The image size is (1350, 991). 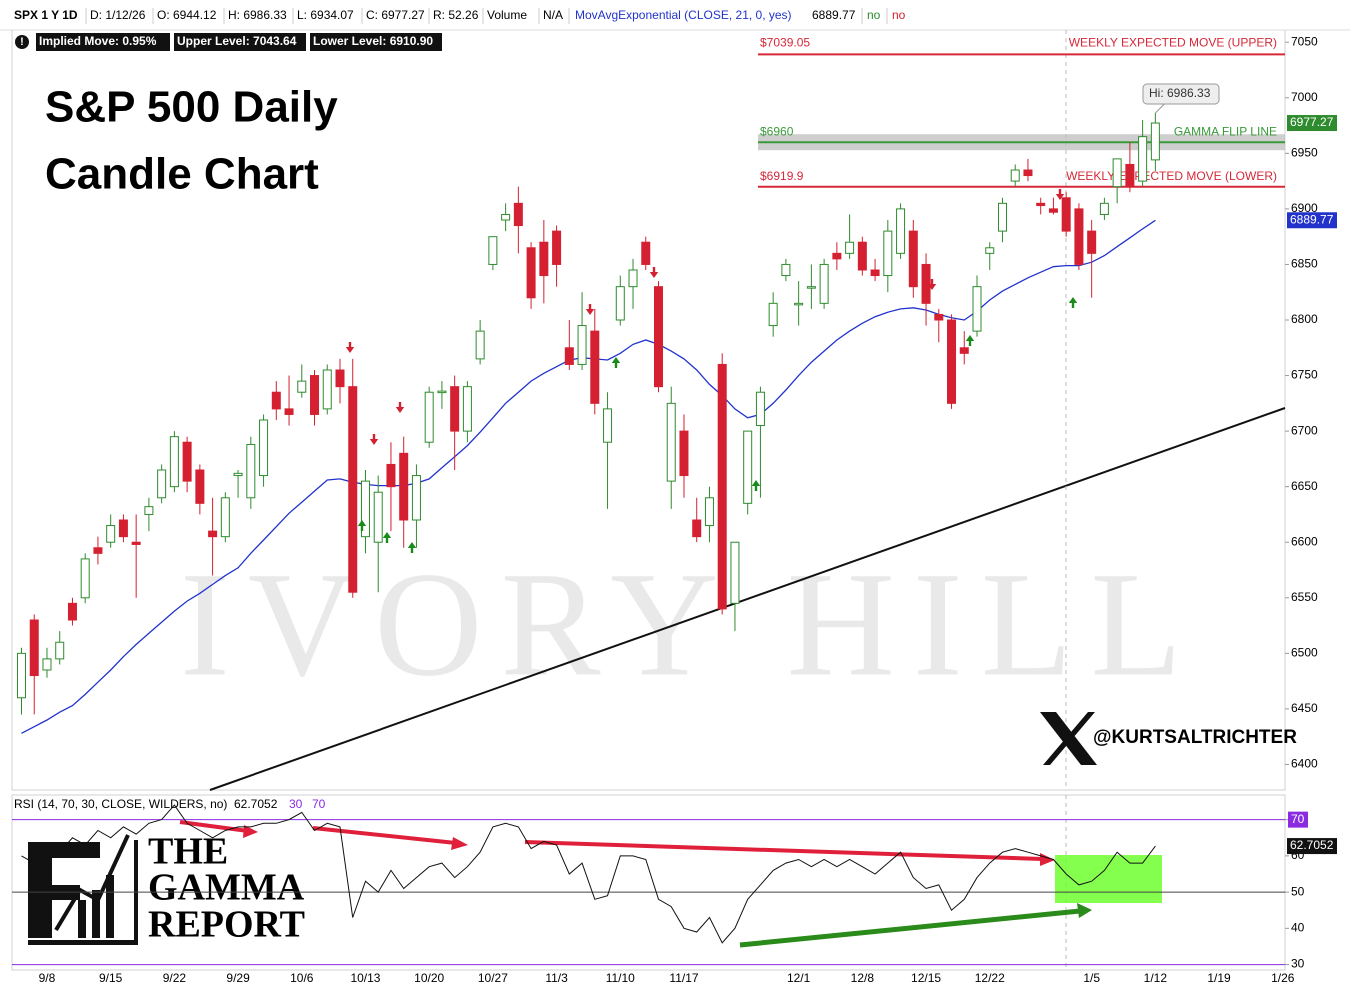 I want to click on y-tick-label: 6650, so click(x=1304, y=486).